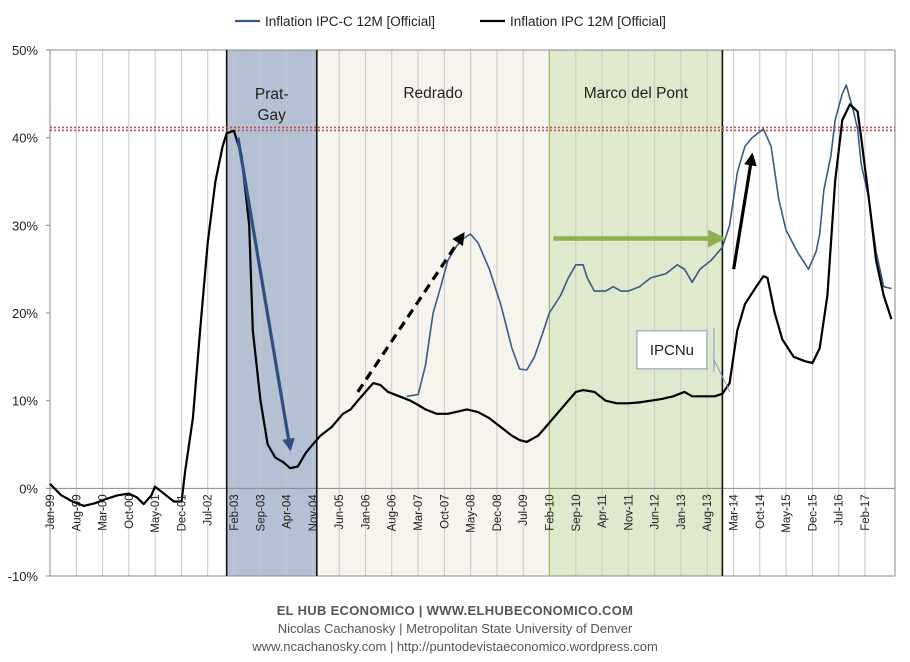 The image size is (910, 662). Describe the element at coordinates (51, 511) in the screenshot. I see `x-tick-label: Jan-99` at that location.